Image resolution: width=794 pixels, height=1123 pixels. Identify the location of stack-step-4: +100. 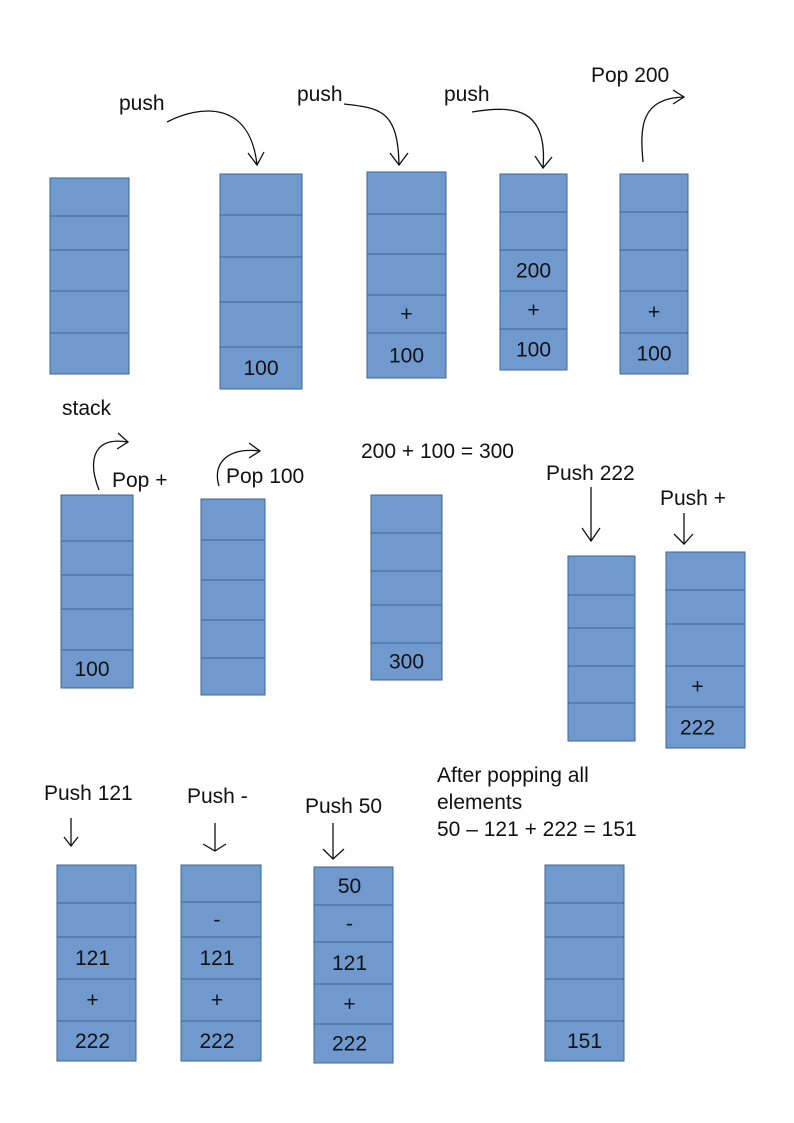
(654, 274).